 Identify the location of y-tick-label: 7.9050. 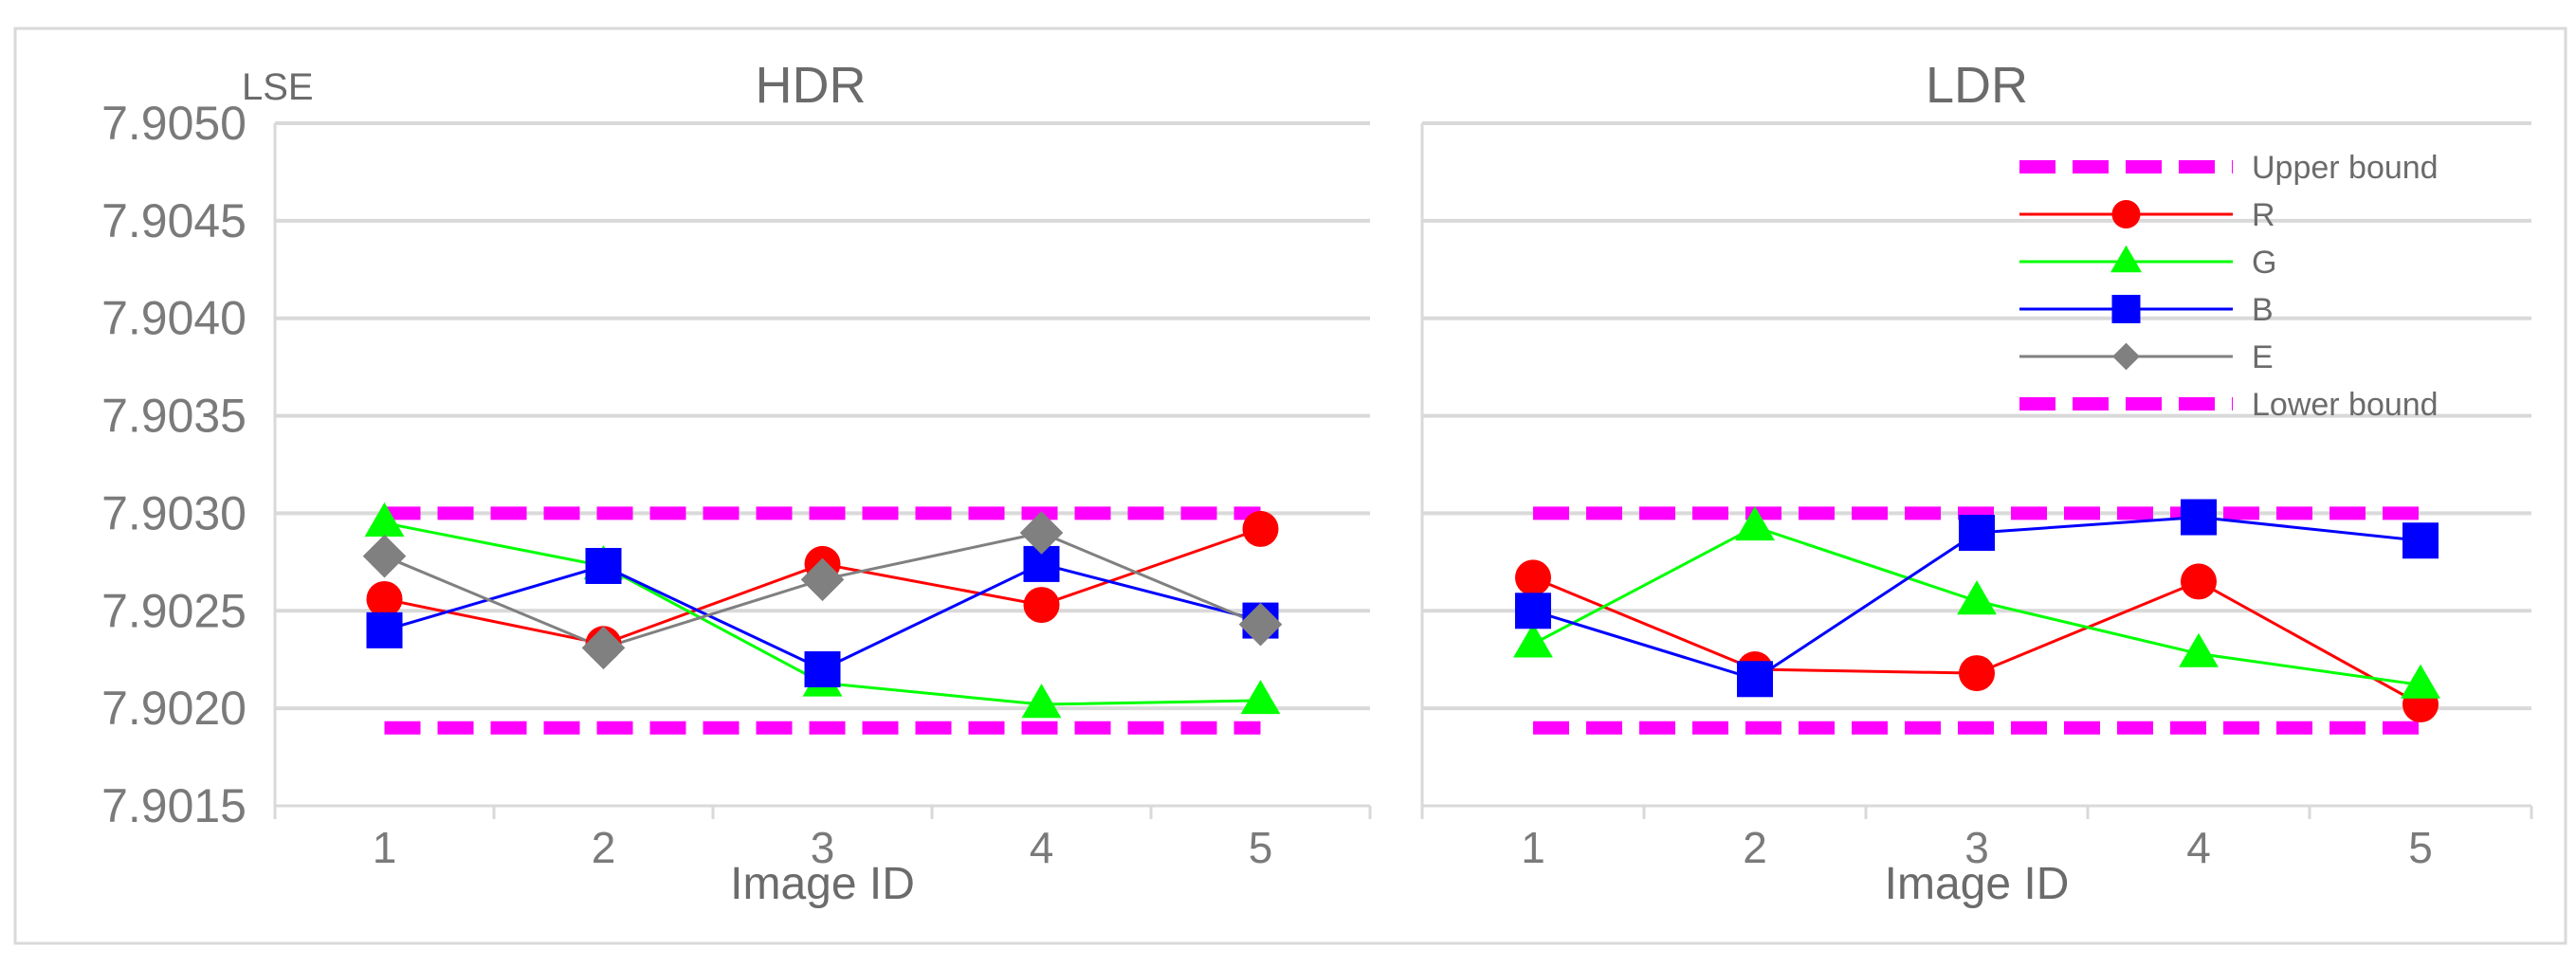
(174, 124).